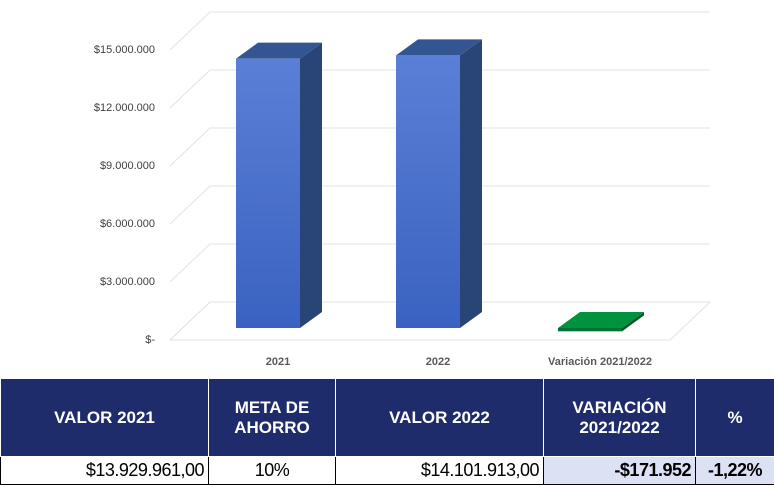 The height and width of the screenshot is (485, 774). Describe the element at coordinates (438, 362) in the screenshot. I see `x-tick-label: 2022` at that location.